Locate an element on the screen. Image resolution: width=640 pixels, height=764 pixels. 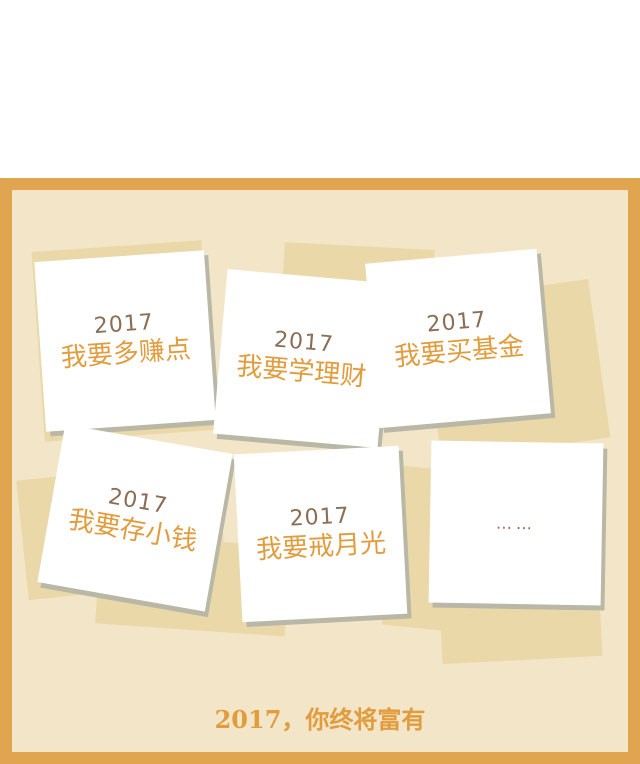
note-learn-finance: 2017 我要学理财 is located at coordinates (302, 358).